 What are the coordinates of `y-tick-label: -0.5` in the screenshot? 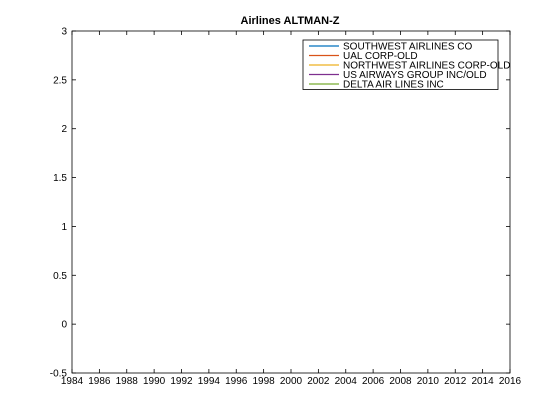 It's located at (59, 374).